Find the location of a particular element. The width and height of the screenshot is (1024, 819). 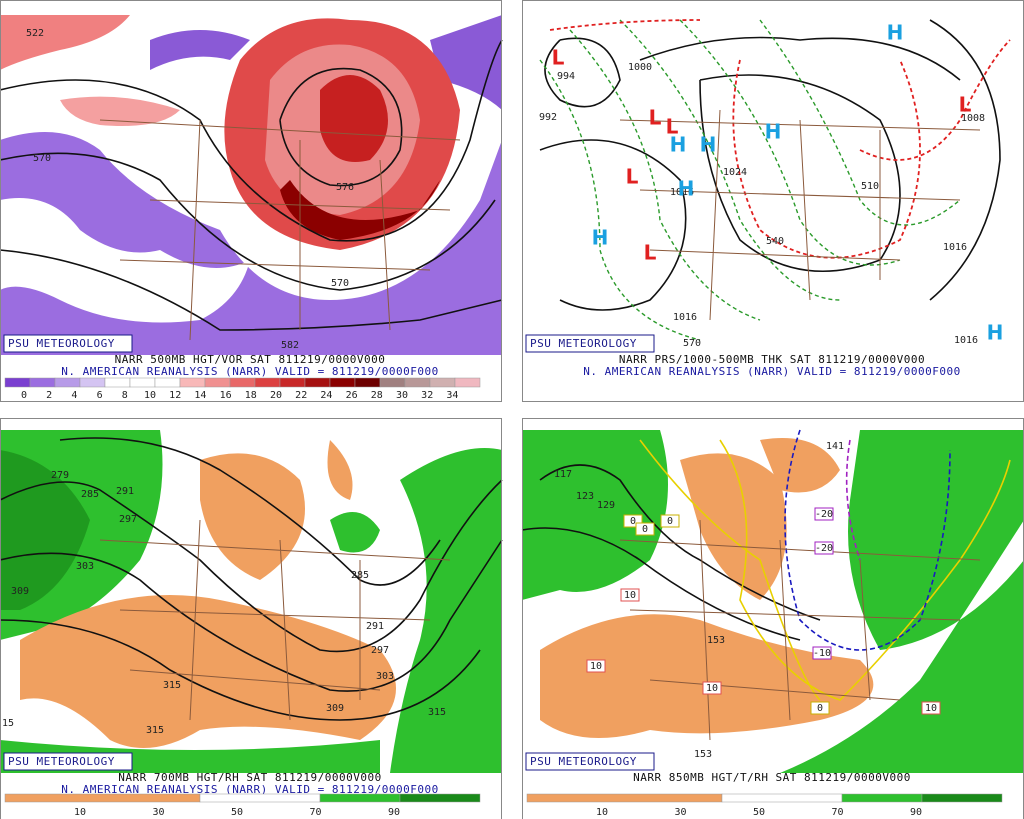

contour-label: 141 is located at coordinates (835, 446).